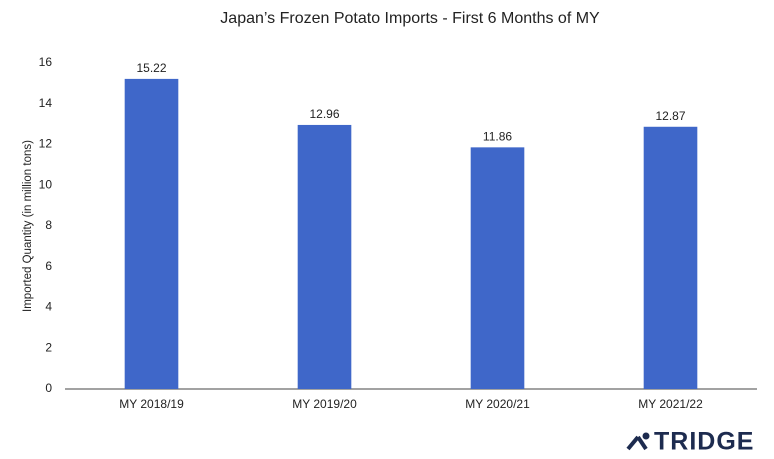  I want to click on y-tick-label: 6, so click(48, 266).